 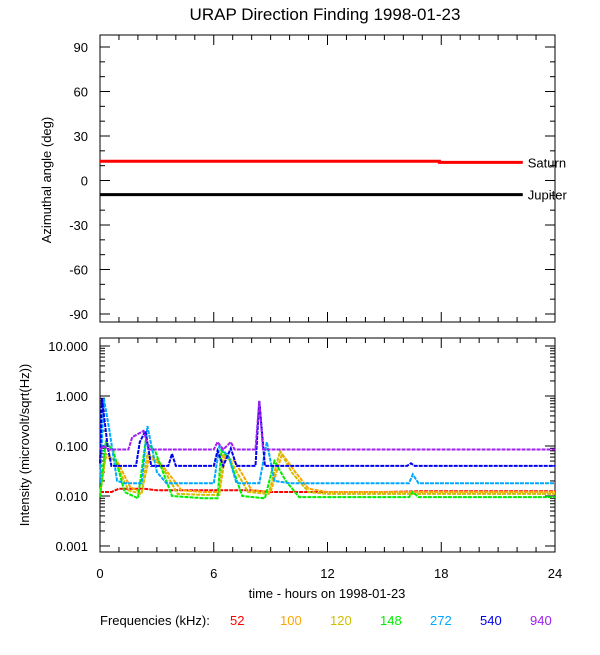 What do you see at coordinates (325, 14) in the screenshot?
I see `chart-title: URAP Direction Finding 1998-01-23` at bounding box center [325, 14].